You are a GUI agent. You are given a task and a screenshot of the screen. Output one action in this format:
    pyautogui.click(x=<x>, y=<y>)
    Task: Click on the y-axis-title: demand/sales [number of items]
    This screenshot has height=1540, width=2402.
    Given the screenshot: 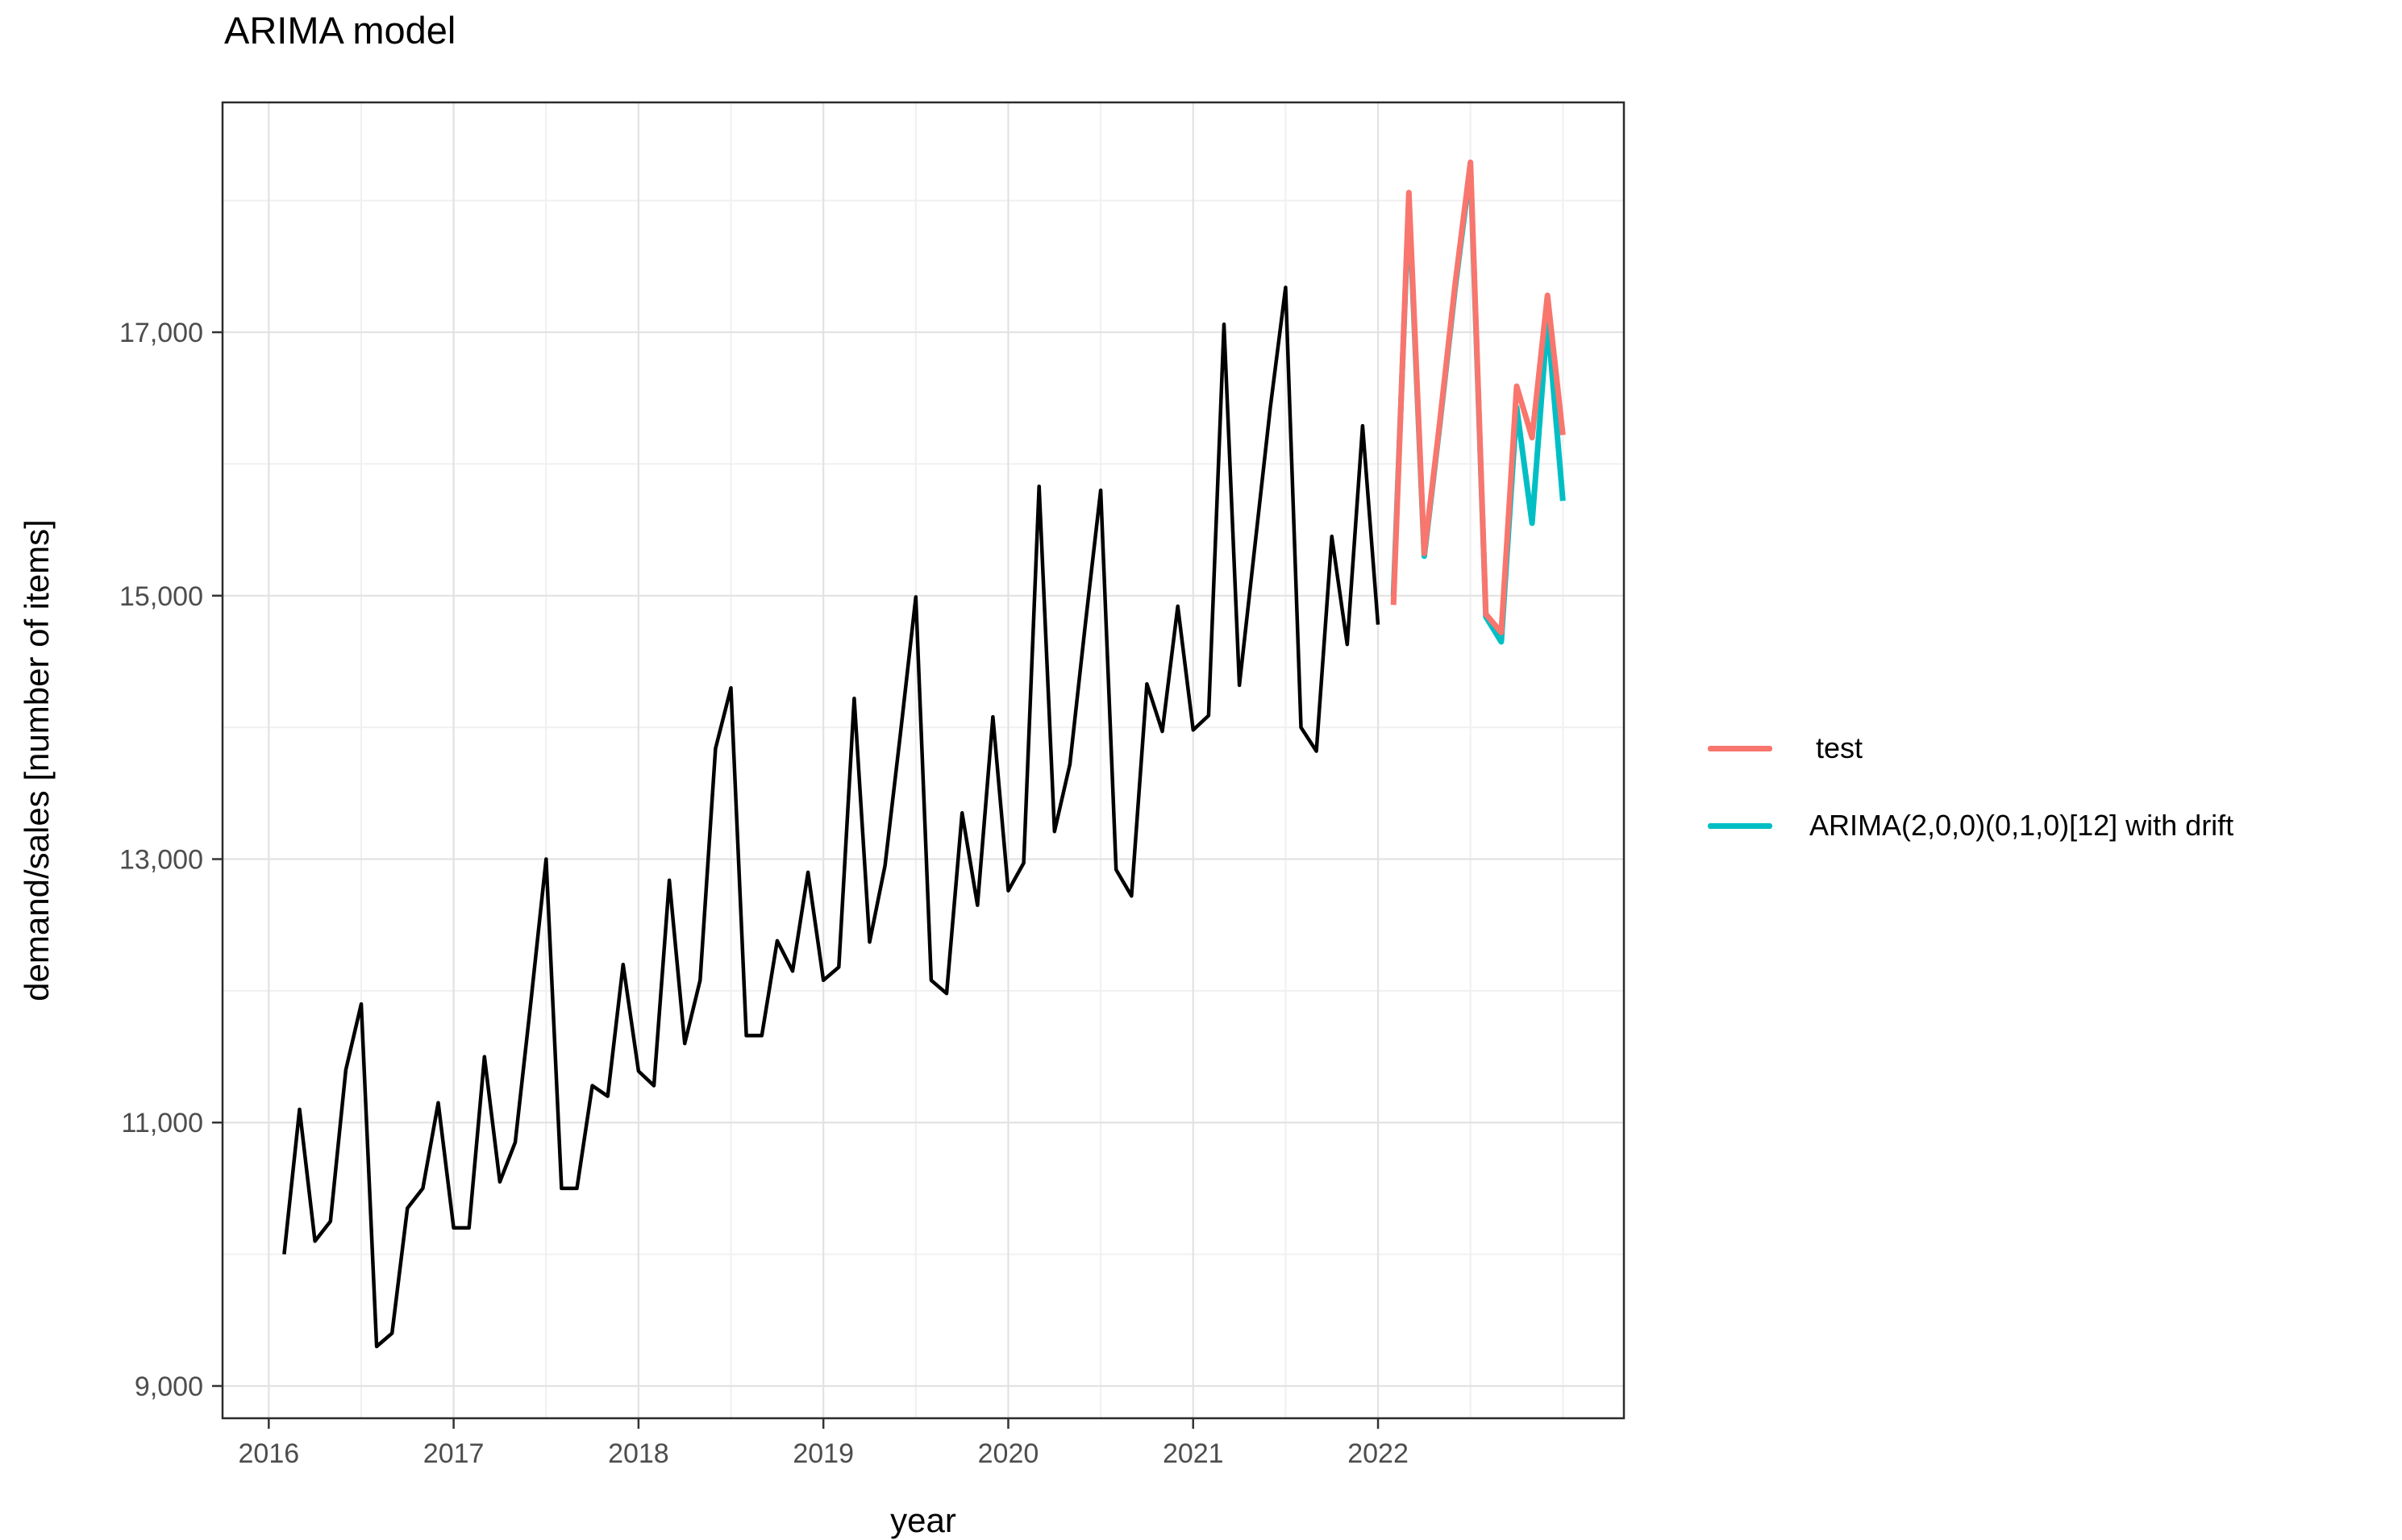 What is the action you would take?
    pyautogui.click(x=37, y=760)
    